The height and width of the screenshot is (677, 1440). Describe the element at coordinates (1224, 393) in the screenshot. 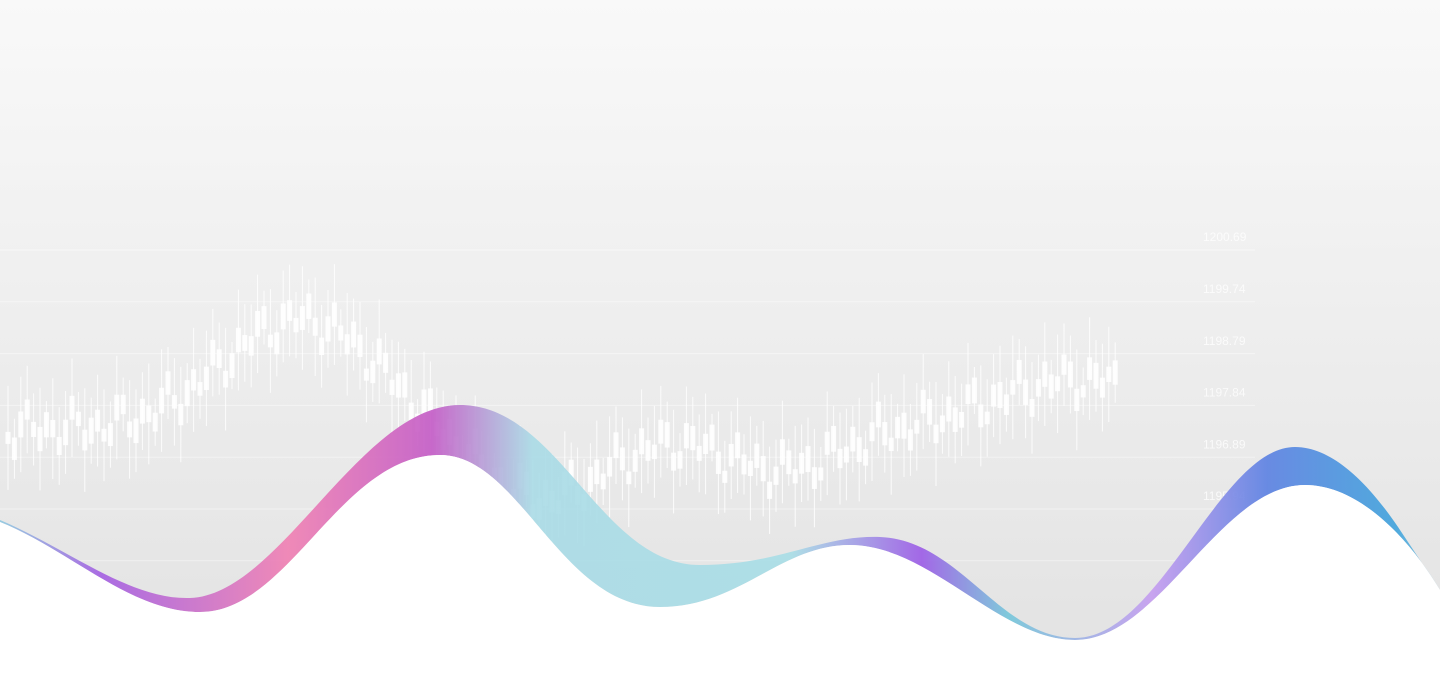

I see `price-label: 1197.84` at that location.